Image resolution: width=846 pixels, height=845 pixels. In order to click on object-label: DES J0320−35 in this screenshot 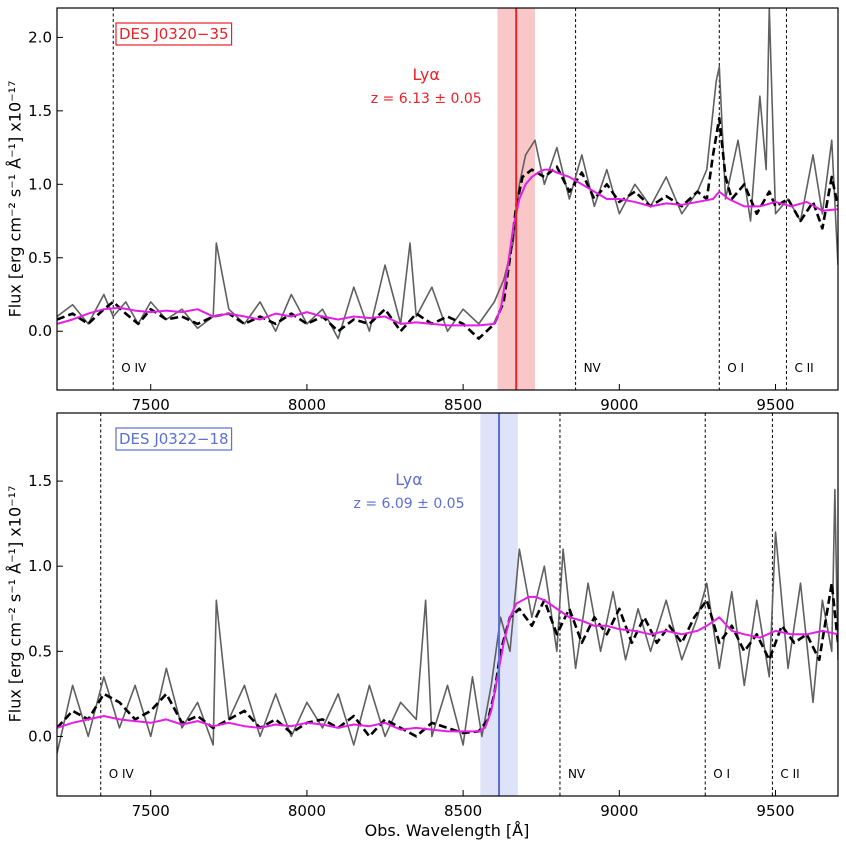, I will do `click(174, 34)`.